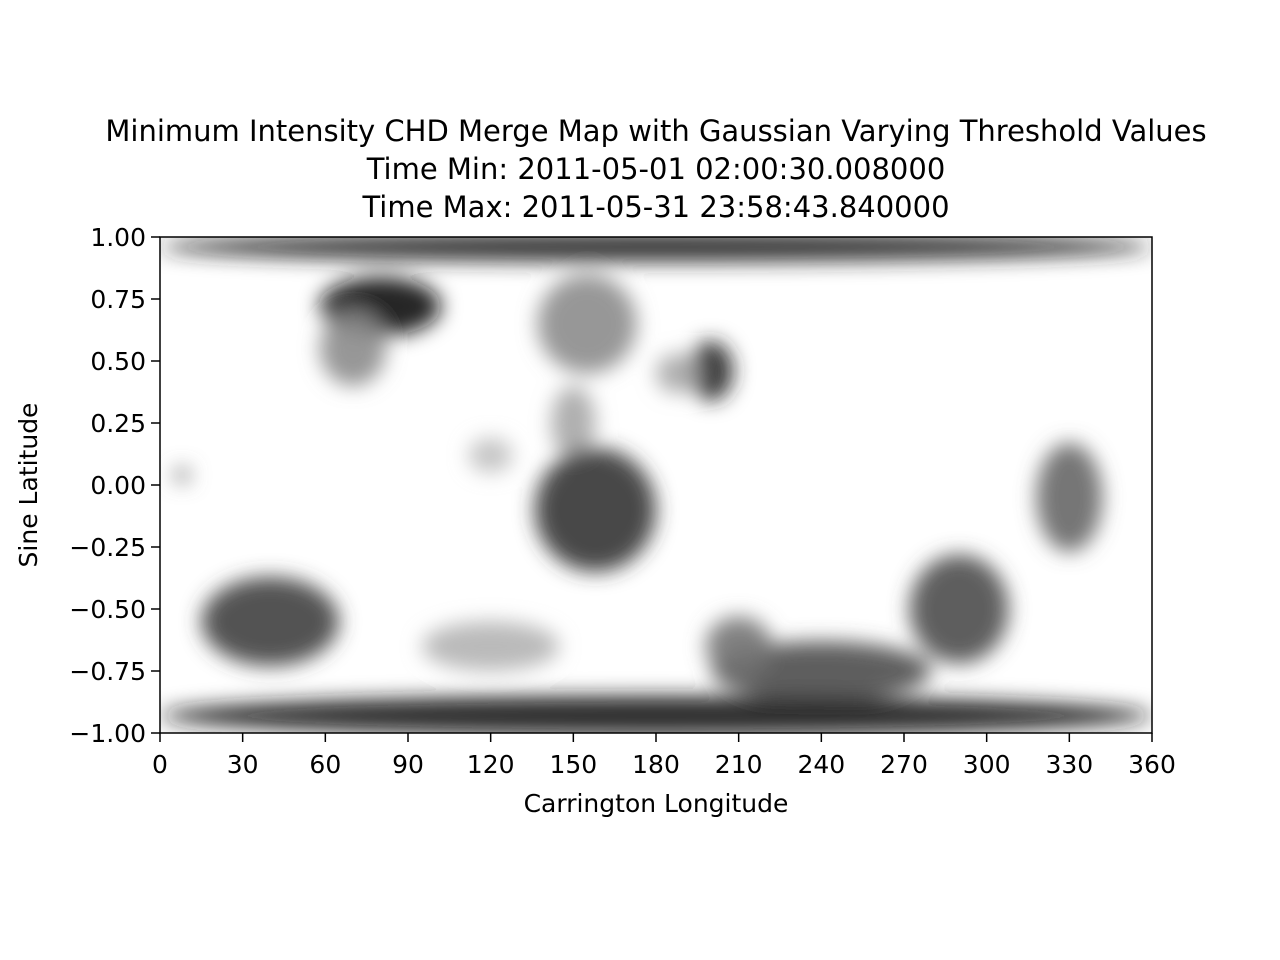 The width and height of the screenshot is (1280, 960). I want to click on x-tick-label: 300, so click(987, 764).